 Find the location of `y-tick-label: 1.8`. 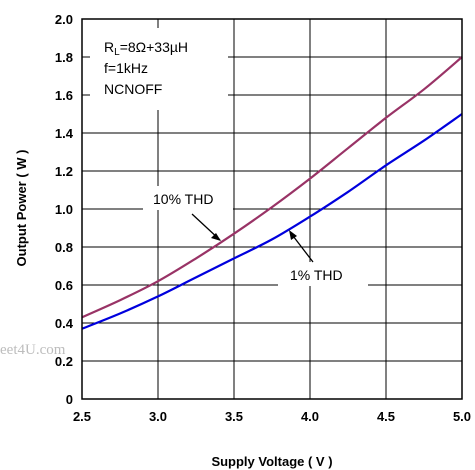

y-tick-label: 1.8 is located at coordinates (64, 57).